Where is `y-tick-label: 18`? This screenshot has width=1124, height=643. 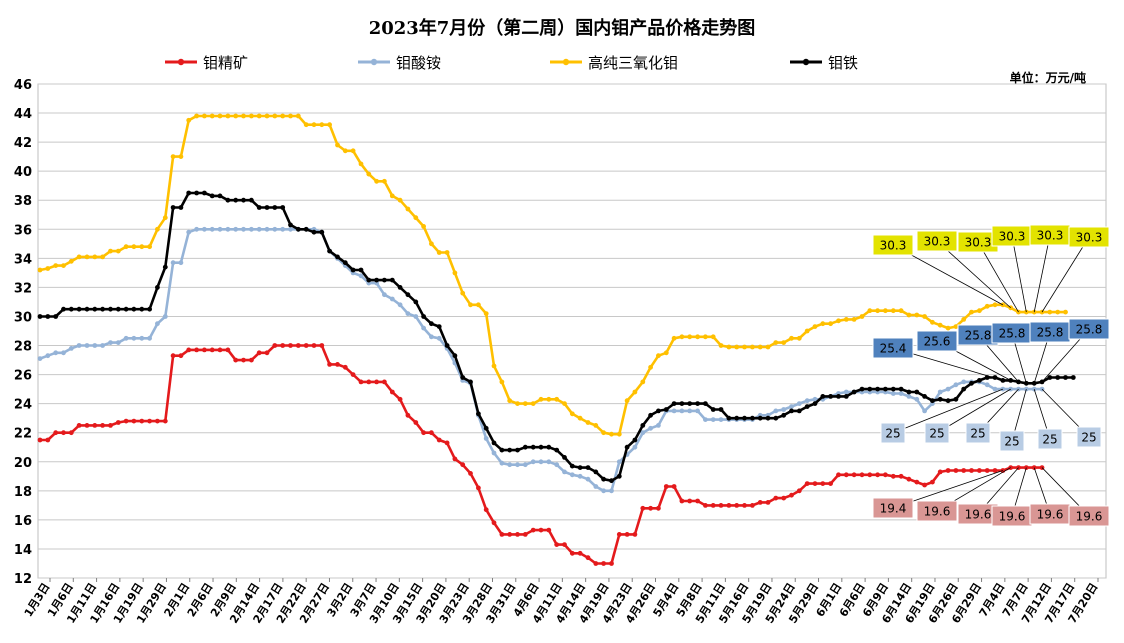 y-tick-label: 18 is located at coordinates (23, 492).